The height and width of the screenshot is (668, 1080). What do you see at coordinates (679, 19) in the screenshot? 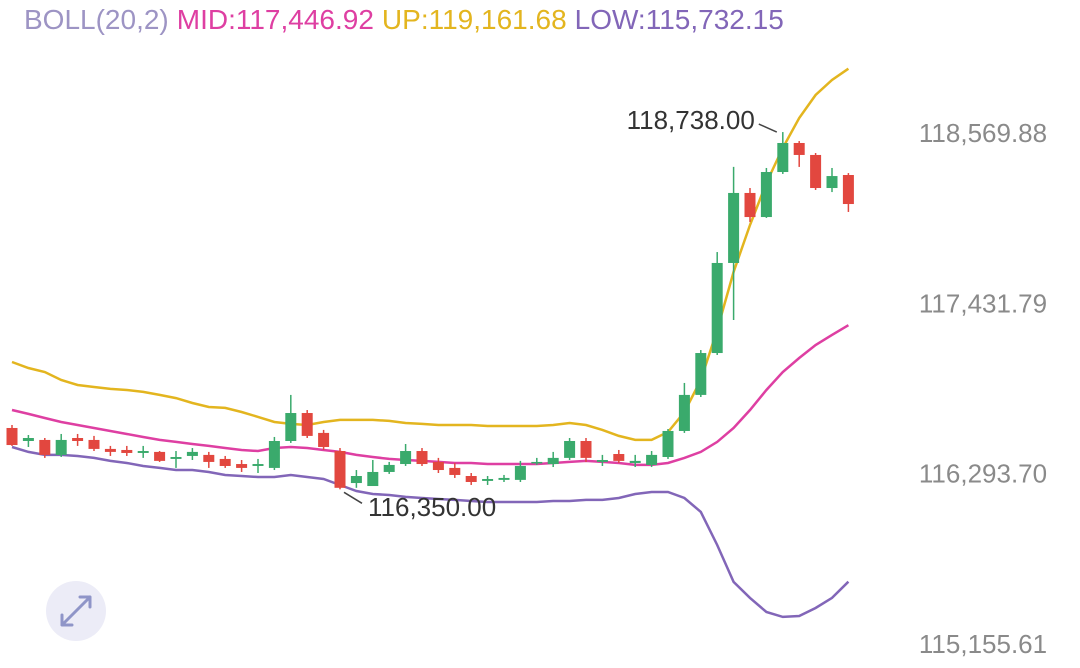
I see `legend-entry: LOW:115,732.15` at bounding box center [679, 19].